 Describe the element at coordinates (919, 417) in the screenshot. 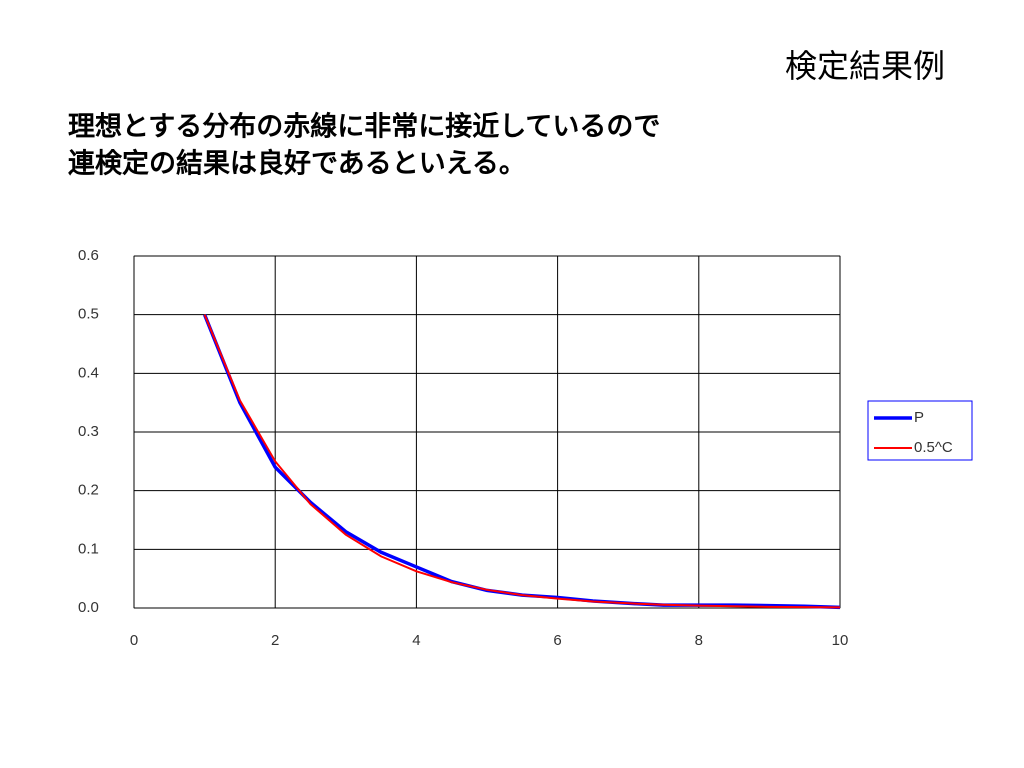

I see `legend-label: P` at that location.